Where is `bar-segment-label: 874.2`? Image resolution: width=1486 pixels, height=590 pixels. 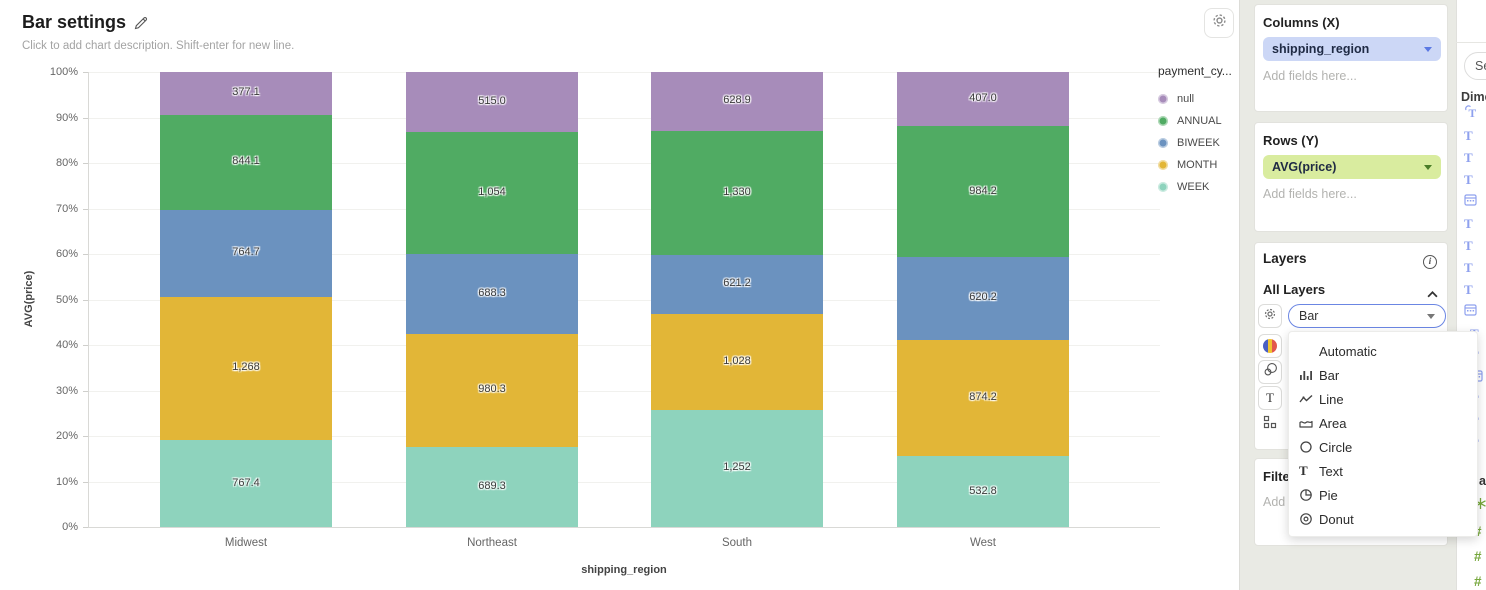
bar-segment-label: 874.2 is located at coordinates (983, 396).